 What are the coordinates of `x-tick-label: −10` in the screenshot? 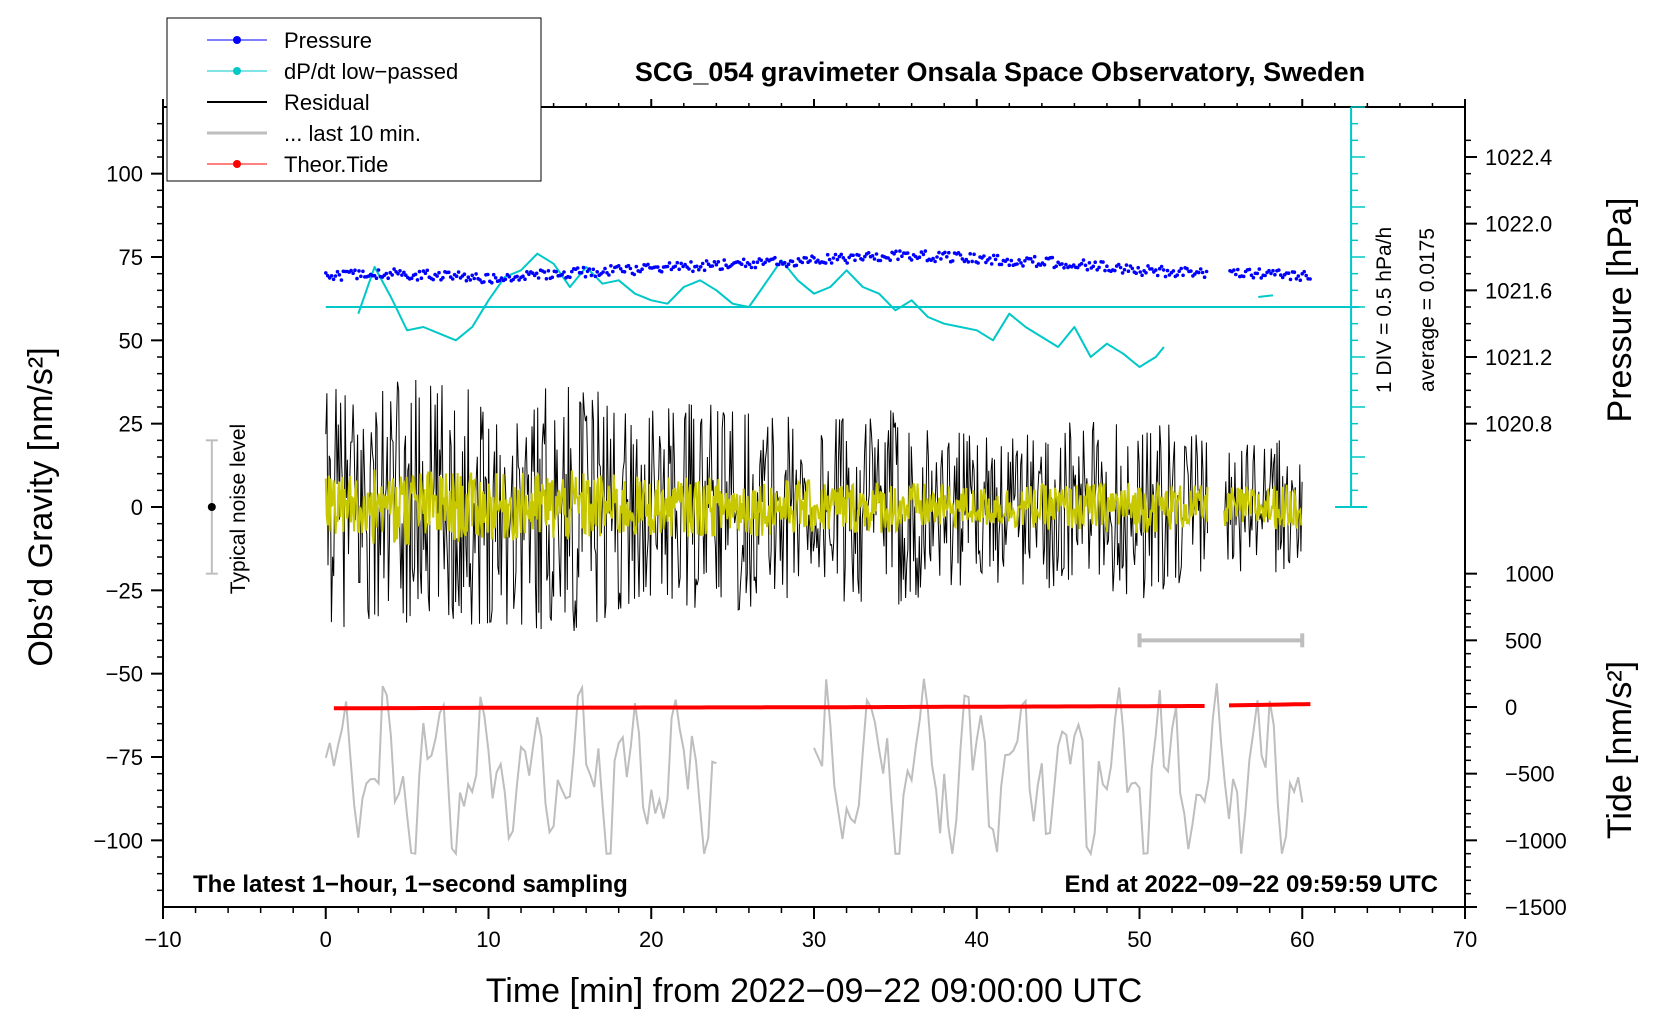 It's located at (162, 939).